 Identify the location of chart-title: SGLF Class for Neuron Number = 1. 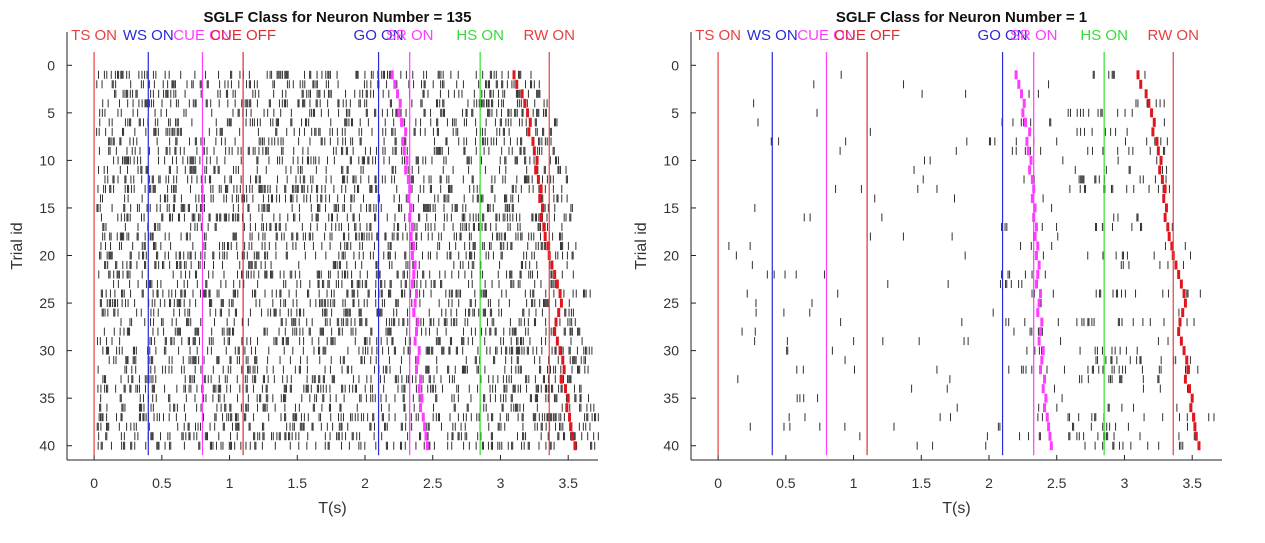
(961, 17).